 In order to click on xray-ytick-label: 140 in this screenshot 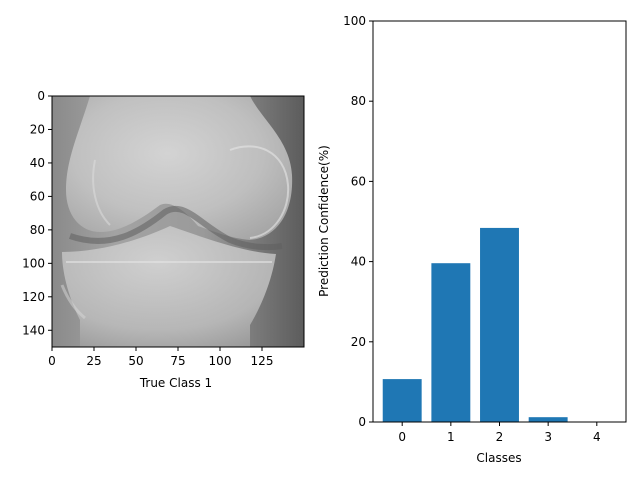, I will do `click(33, 330)`.